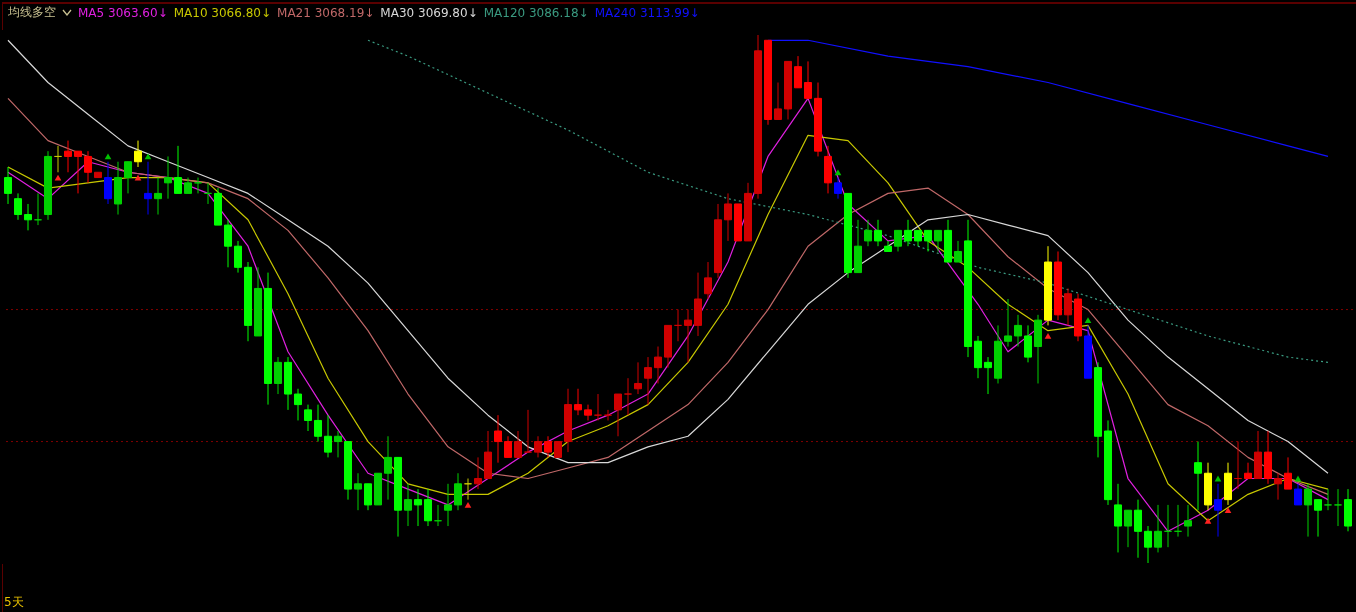  I want to click on text: MA5 3063.60↓, so click(123, 12).